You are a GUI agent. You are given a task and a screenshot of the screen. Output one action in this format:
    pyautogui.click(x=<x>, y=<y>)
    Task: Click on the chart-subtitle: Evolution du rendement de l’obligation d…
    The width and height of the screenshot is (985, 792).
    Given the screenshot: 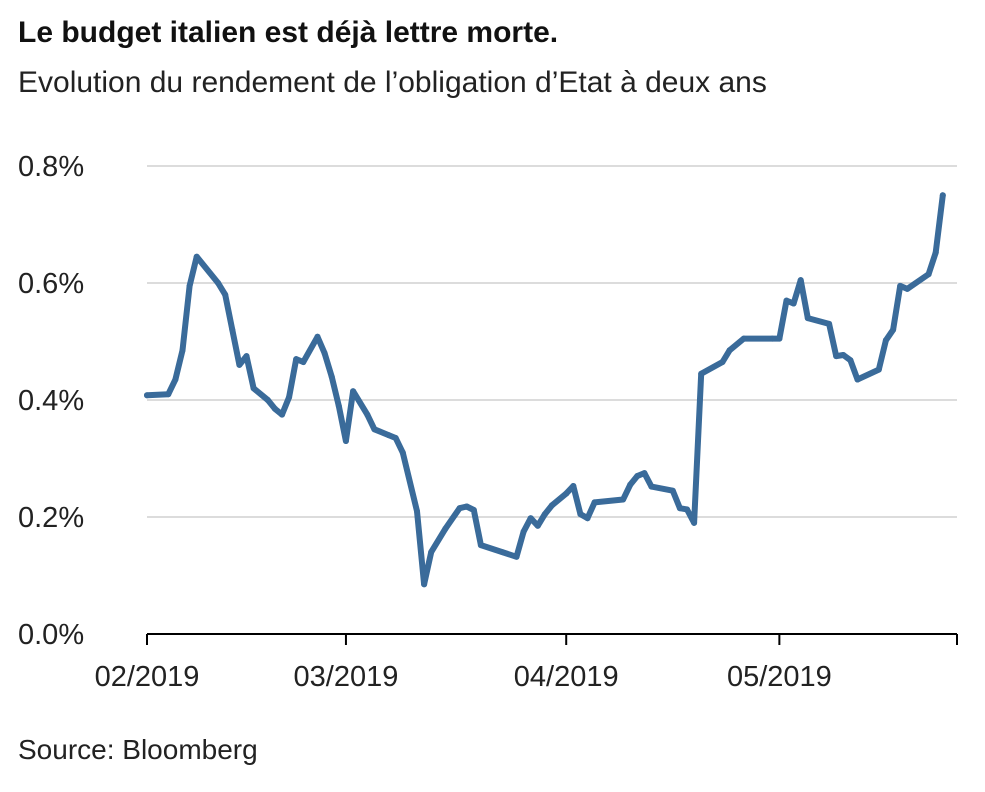 What is the action you would take?
    pyautogui.click(x=392, y=82)
    